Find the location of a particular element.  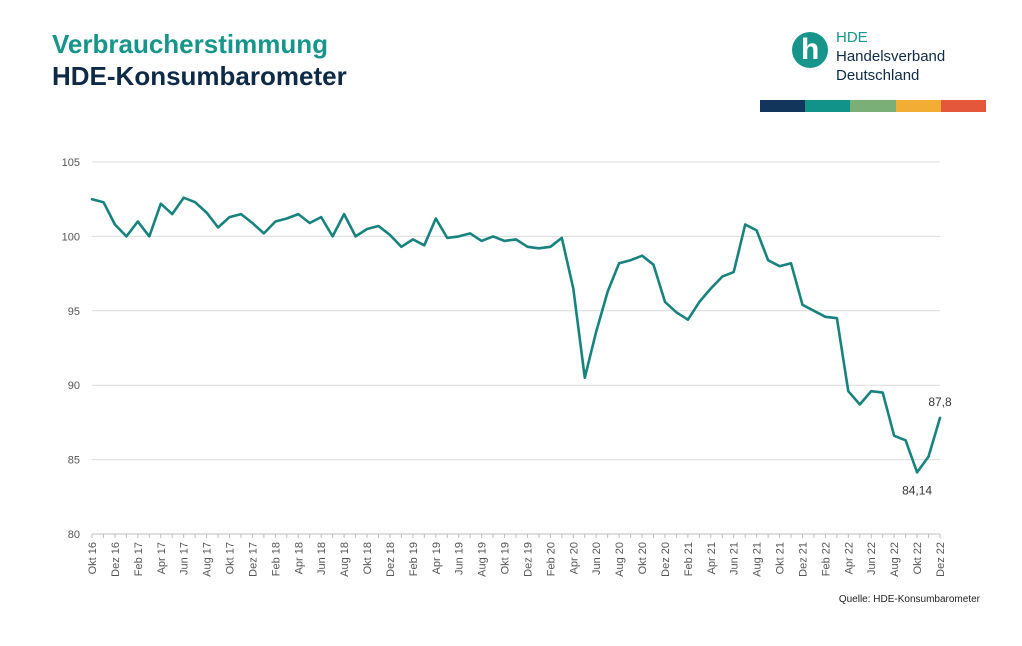

x-tick-label: Feb 18 is located at coordinates (276, 559).